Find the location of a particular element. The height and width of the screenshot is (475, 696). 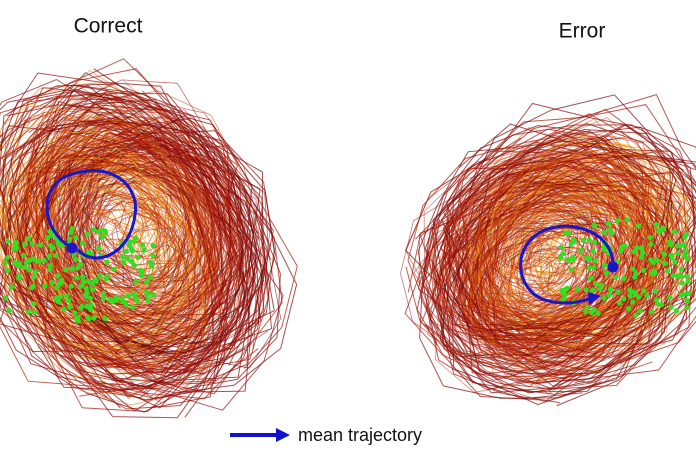

legend-arrowhead is located at coordinates (283, 435).